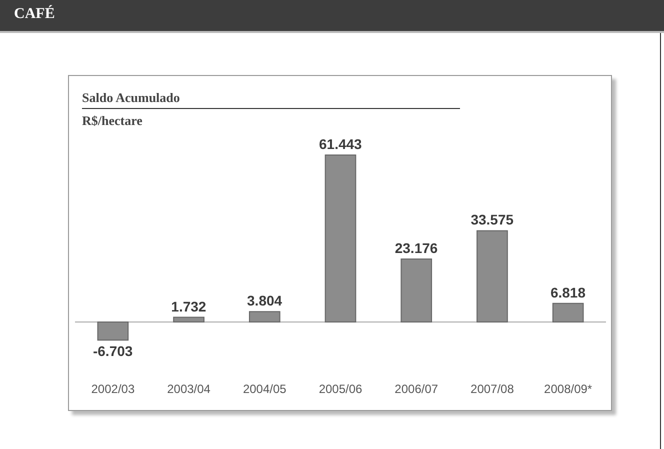 This screenshot has width=664, height=449. Describe the element at coordinates (131, 97) in the screenshot. I see `chart-subtitle: Saldo Acumulado` at that location.